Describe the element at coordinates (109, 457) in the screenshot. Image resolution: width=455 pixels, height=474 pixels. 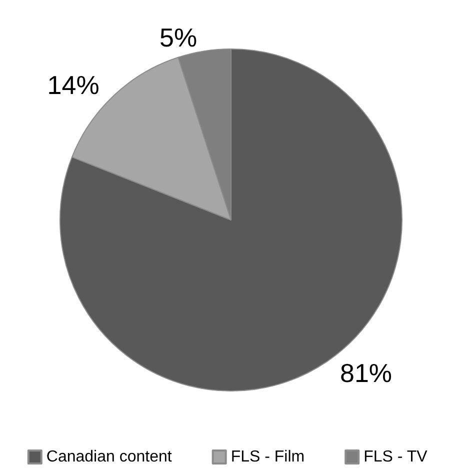
I see `legend-label: Canadian content` at that location.